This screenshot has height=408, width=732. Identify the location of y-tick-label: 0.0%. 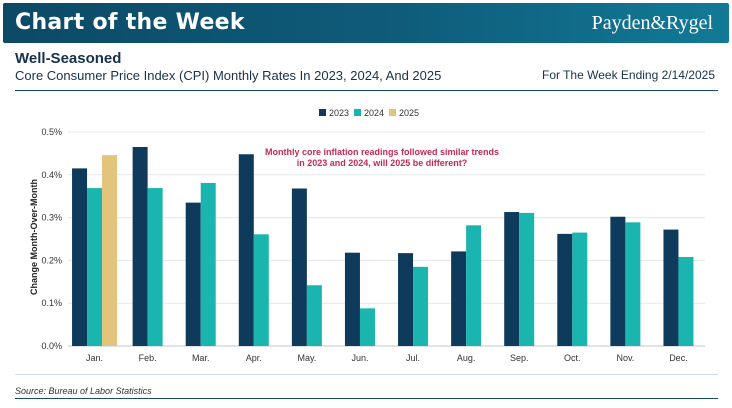
(51, 346).